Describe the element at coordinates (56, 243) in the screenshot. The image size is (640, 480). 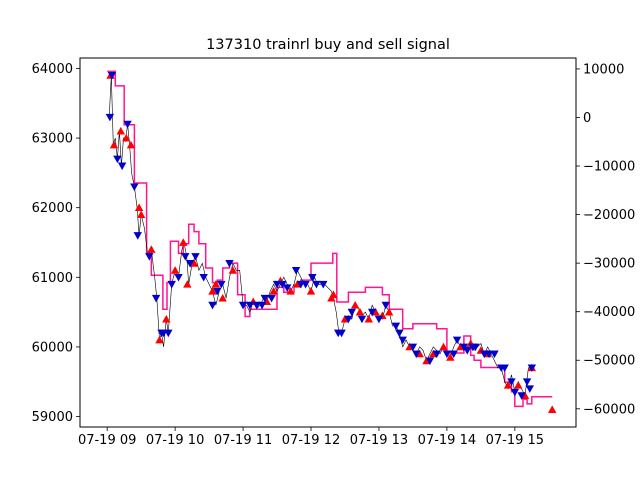
I see `y-axis-left: 59000 60000 61000 62000 63000 64000` at that location.